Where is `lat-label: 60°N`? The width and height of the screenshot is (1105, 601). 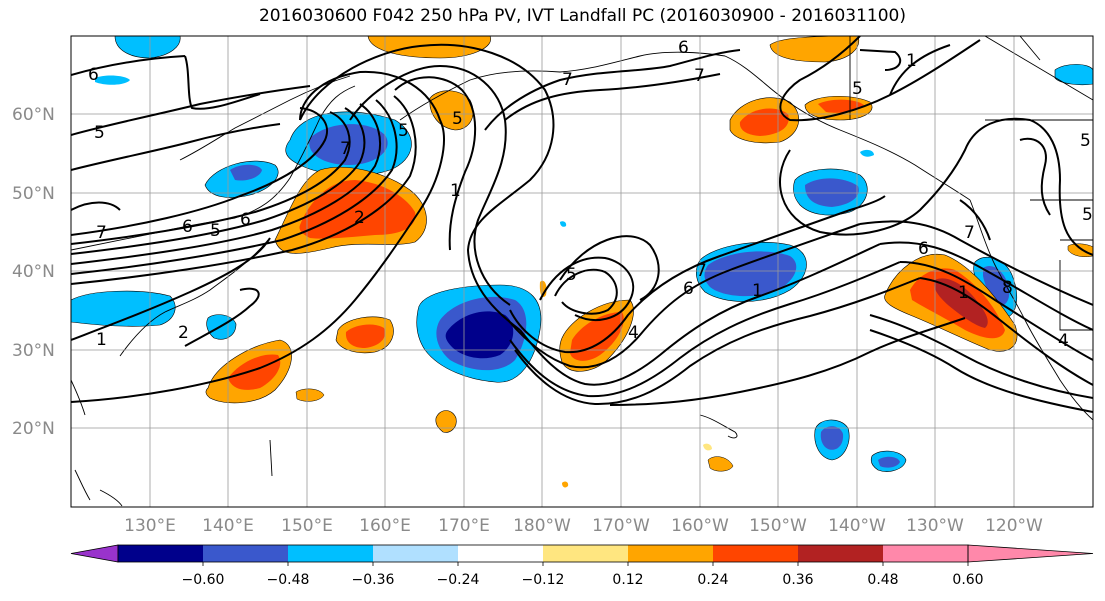
lat-label: 60°N is located at coordinates (33, 115).